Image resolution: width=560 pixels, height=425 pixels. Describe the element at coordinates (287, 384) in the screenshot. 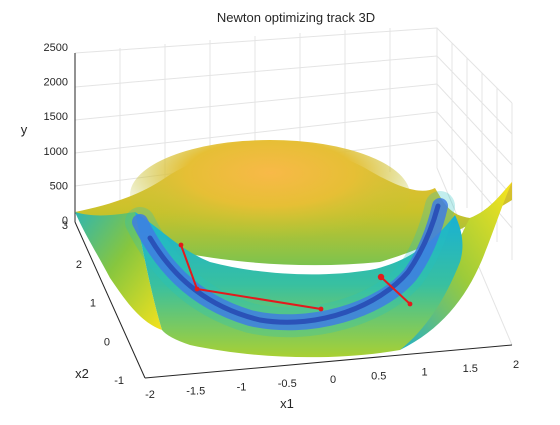

I see `x1-tick-label: -0.5` at that location.